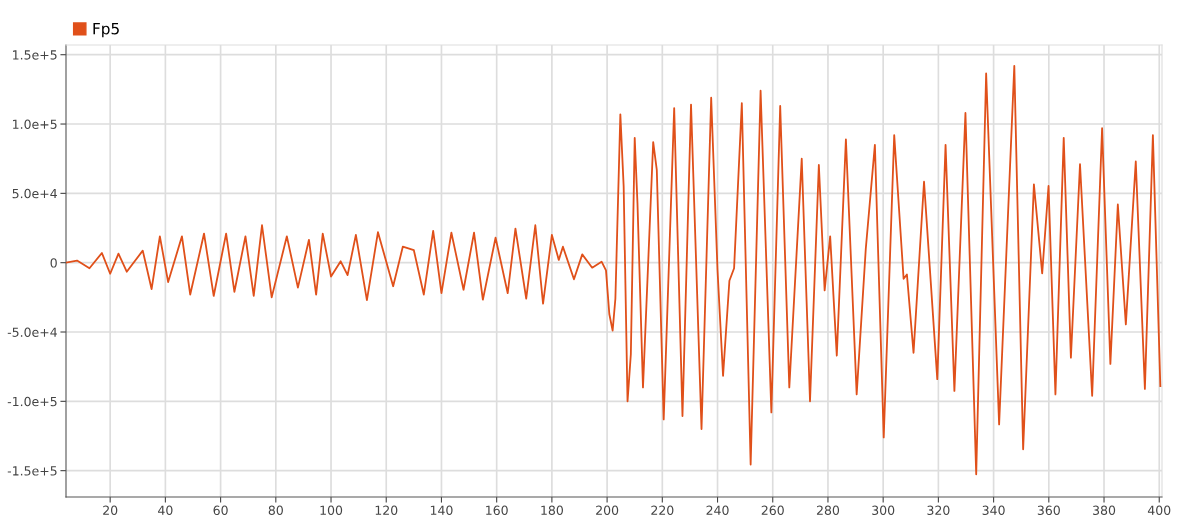  Describe the element at coordinates (607, 510) in the screenshot. I see `x-tick-label: 200` at that location.